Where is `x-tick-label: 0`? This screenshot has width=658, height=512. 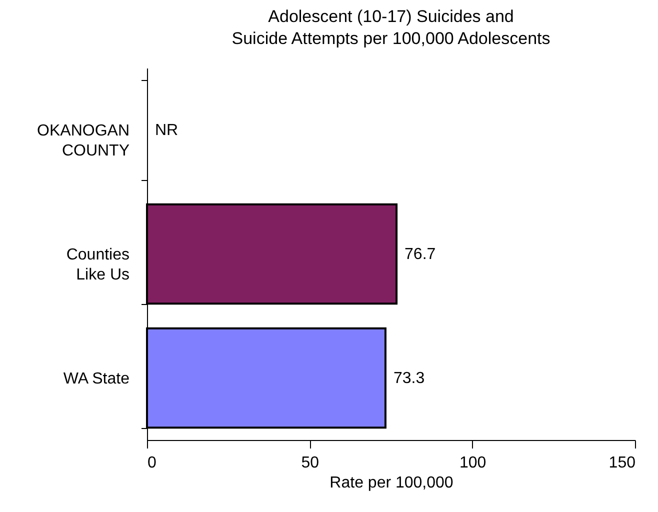
x-tick-label: 0 is located at coordinates (152, 463).